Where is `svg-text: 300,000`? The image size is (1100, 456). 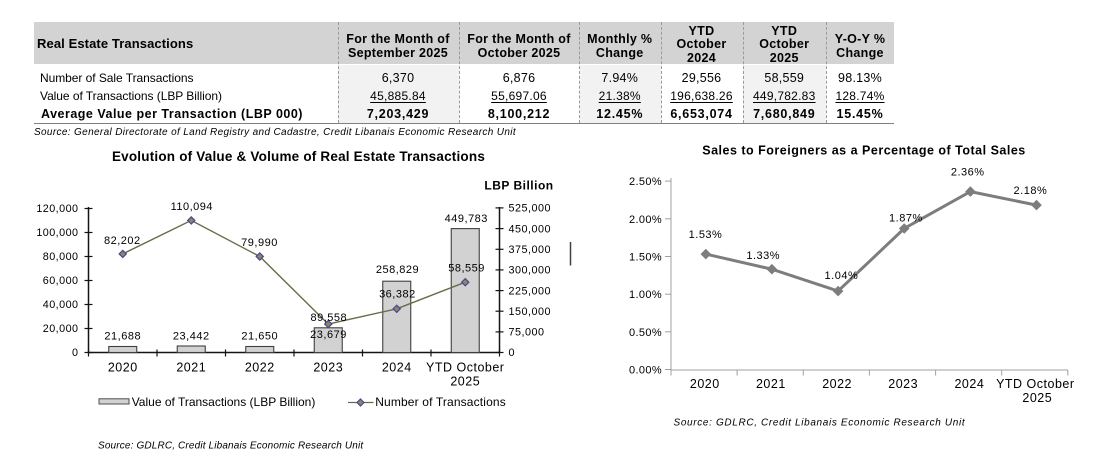 svg-text: 300,000 is located at coordinates (530, 271).